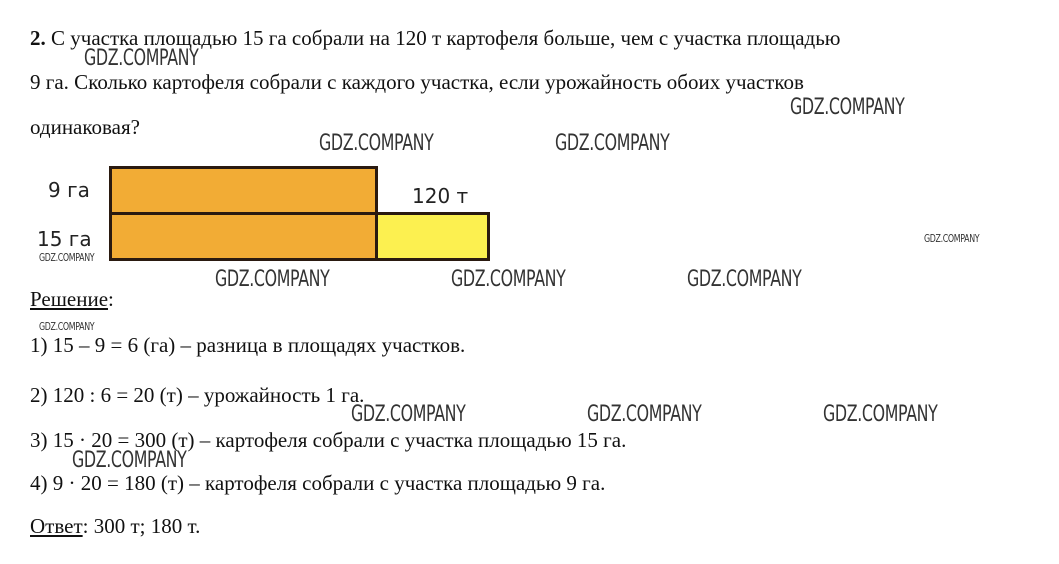 The image size is (1059, 564). Describe the element at coordinates (72, 299) in the screenshot. I see `solution-heading: Решение:` at that location.